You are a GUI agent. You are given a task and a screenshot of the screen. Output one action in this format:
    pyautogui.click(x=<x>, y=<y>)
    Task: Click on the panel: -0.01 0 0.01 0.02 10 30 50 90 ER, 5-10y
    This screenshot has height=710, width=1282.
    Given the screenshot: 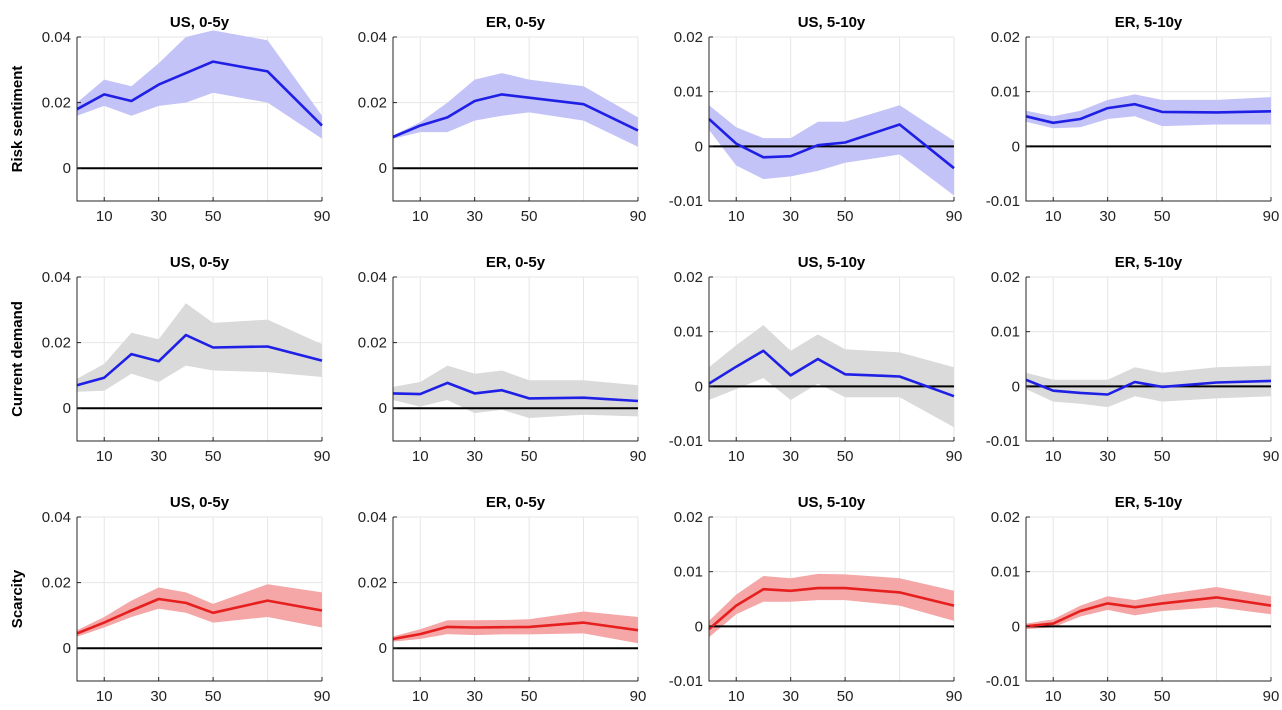 What is the action you would take?
    pyautogui.click(x=1133, y=119)
    